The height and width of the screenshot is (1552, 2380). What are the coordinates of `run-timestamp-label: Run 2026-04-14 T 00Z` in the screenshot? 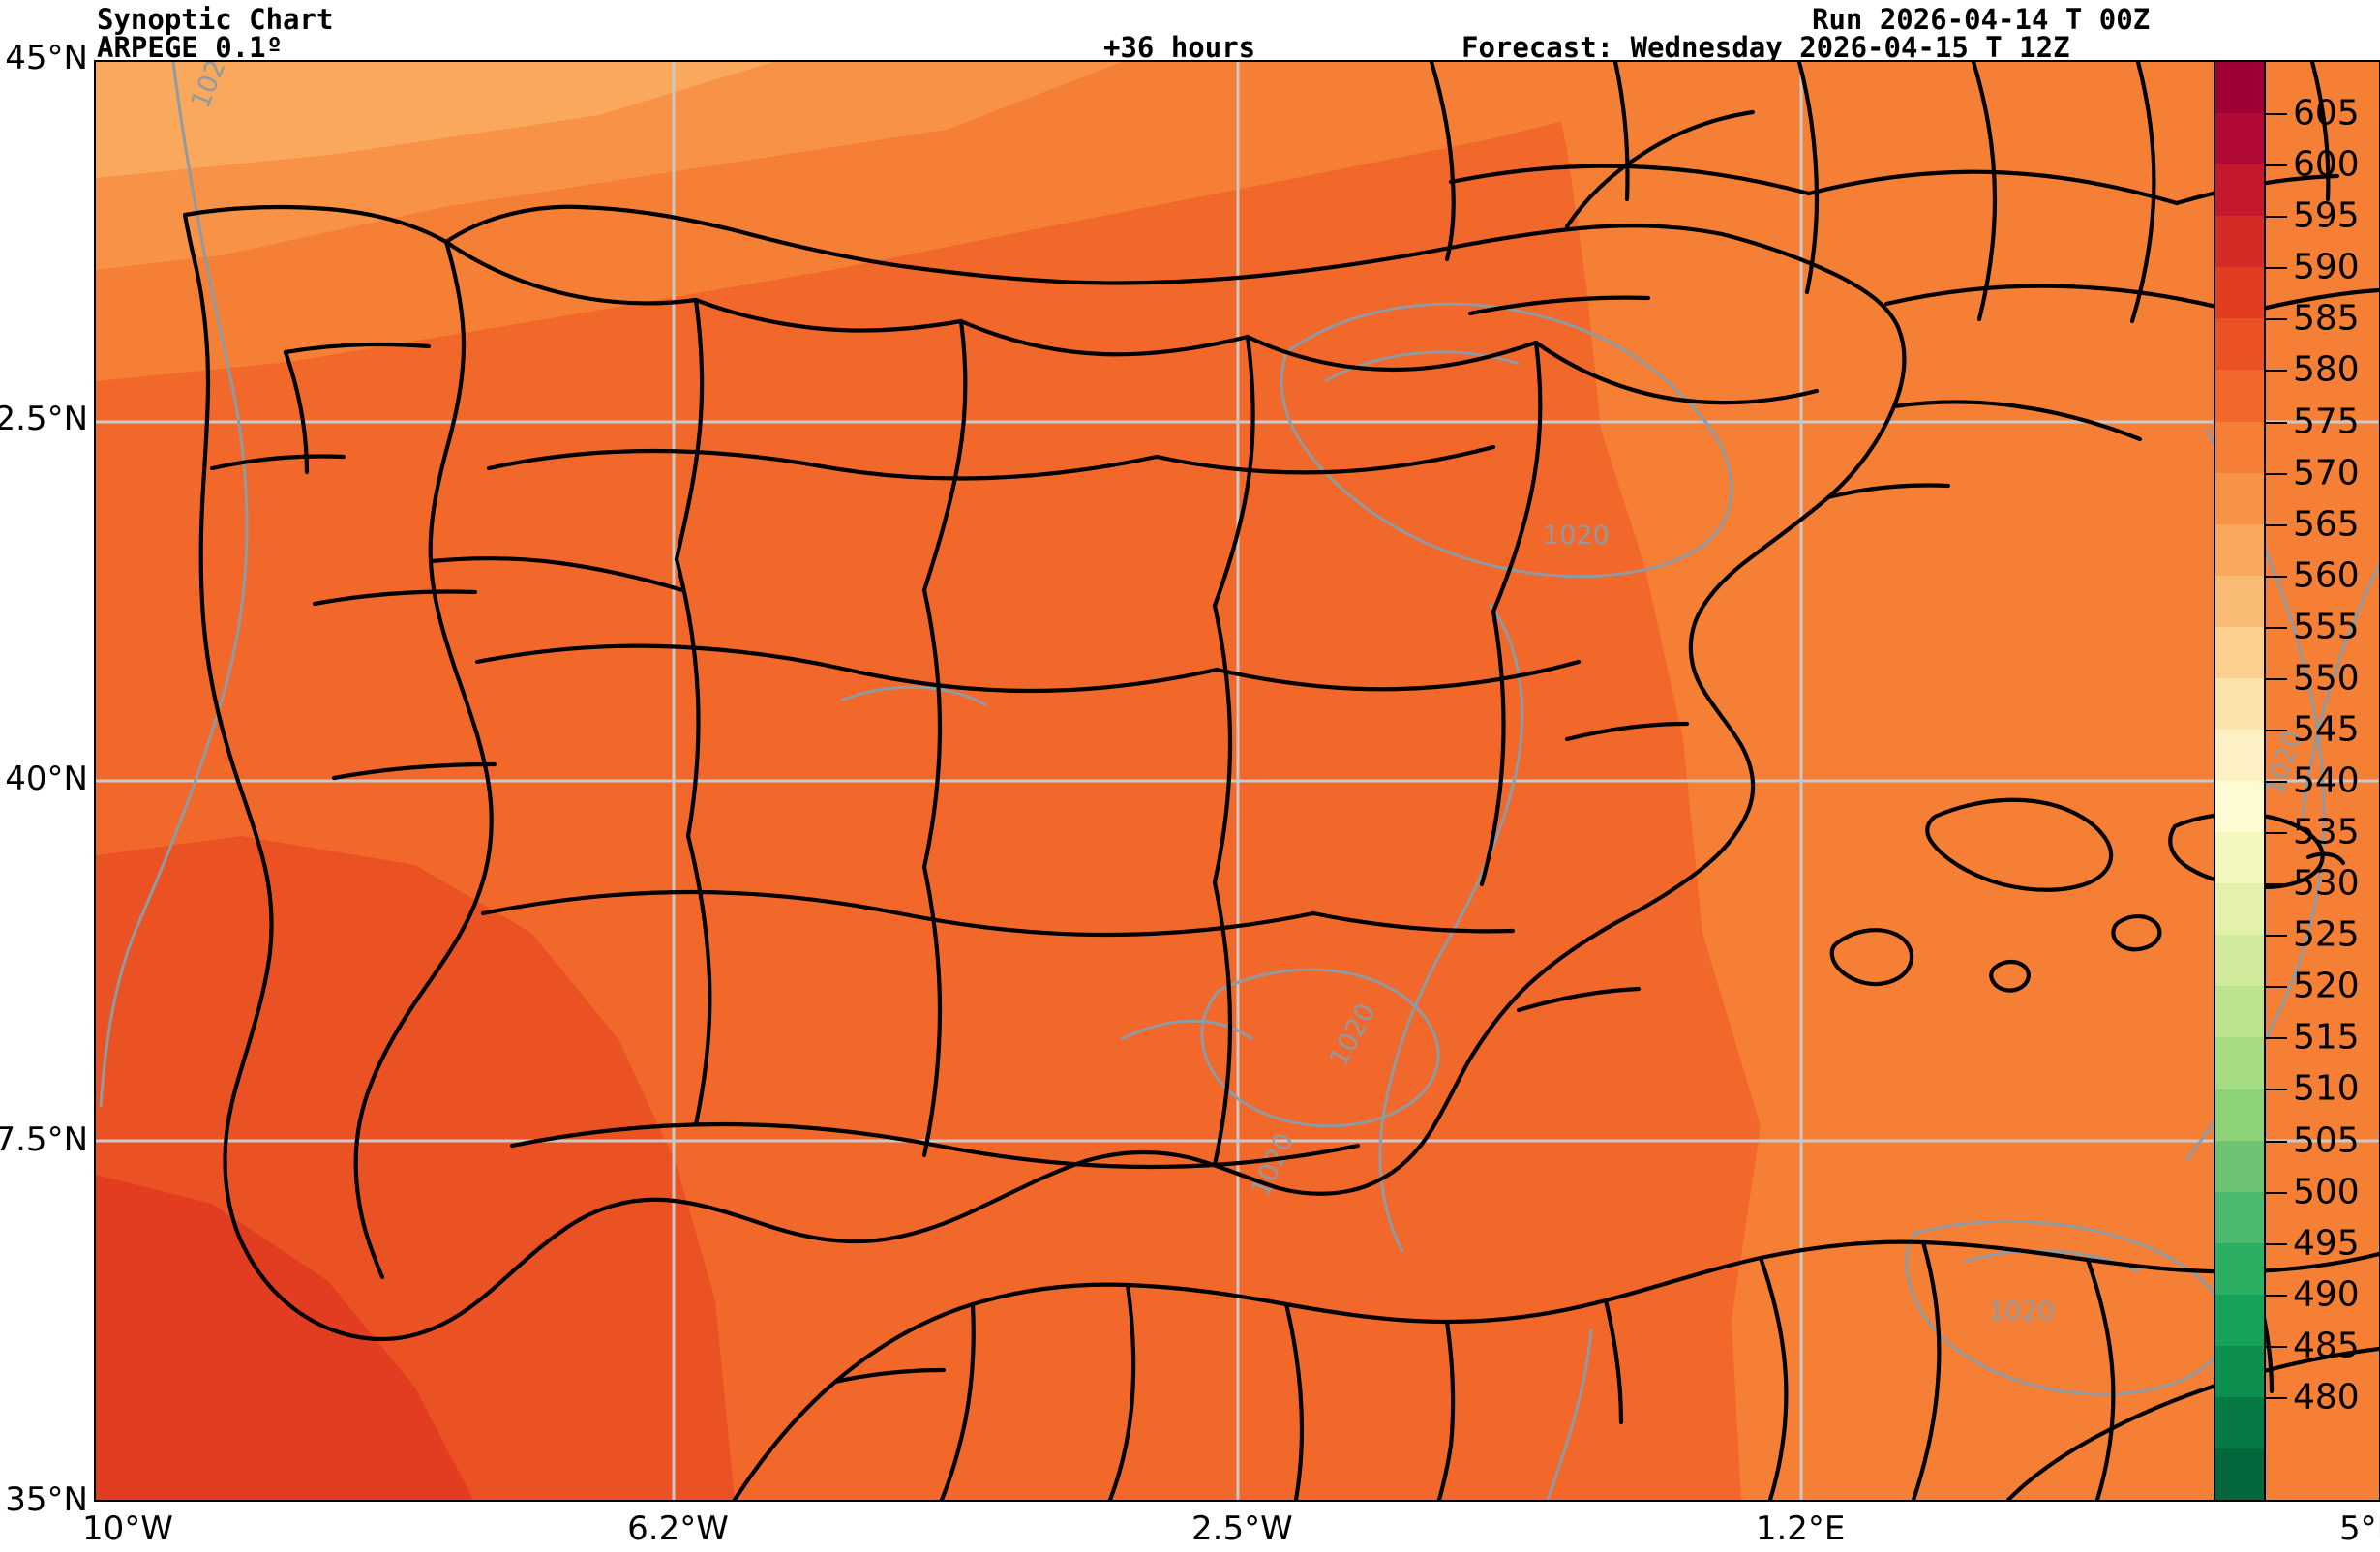 It's located at (1982, 20).